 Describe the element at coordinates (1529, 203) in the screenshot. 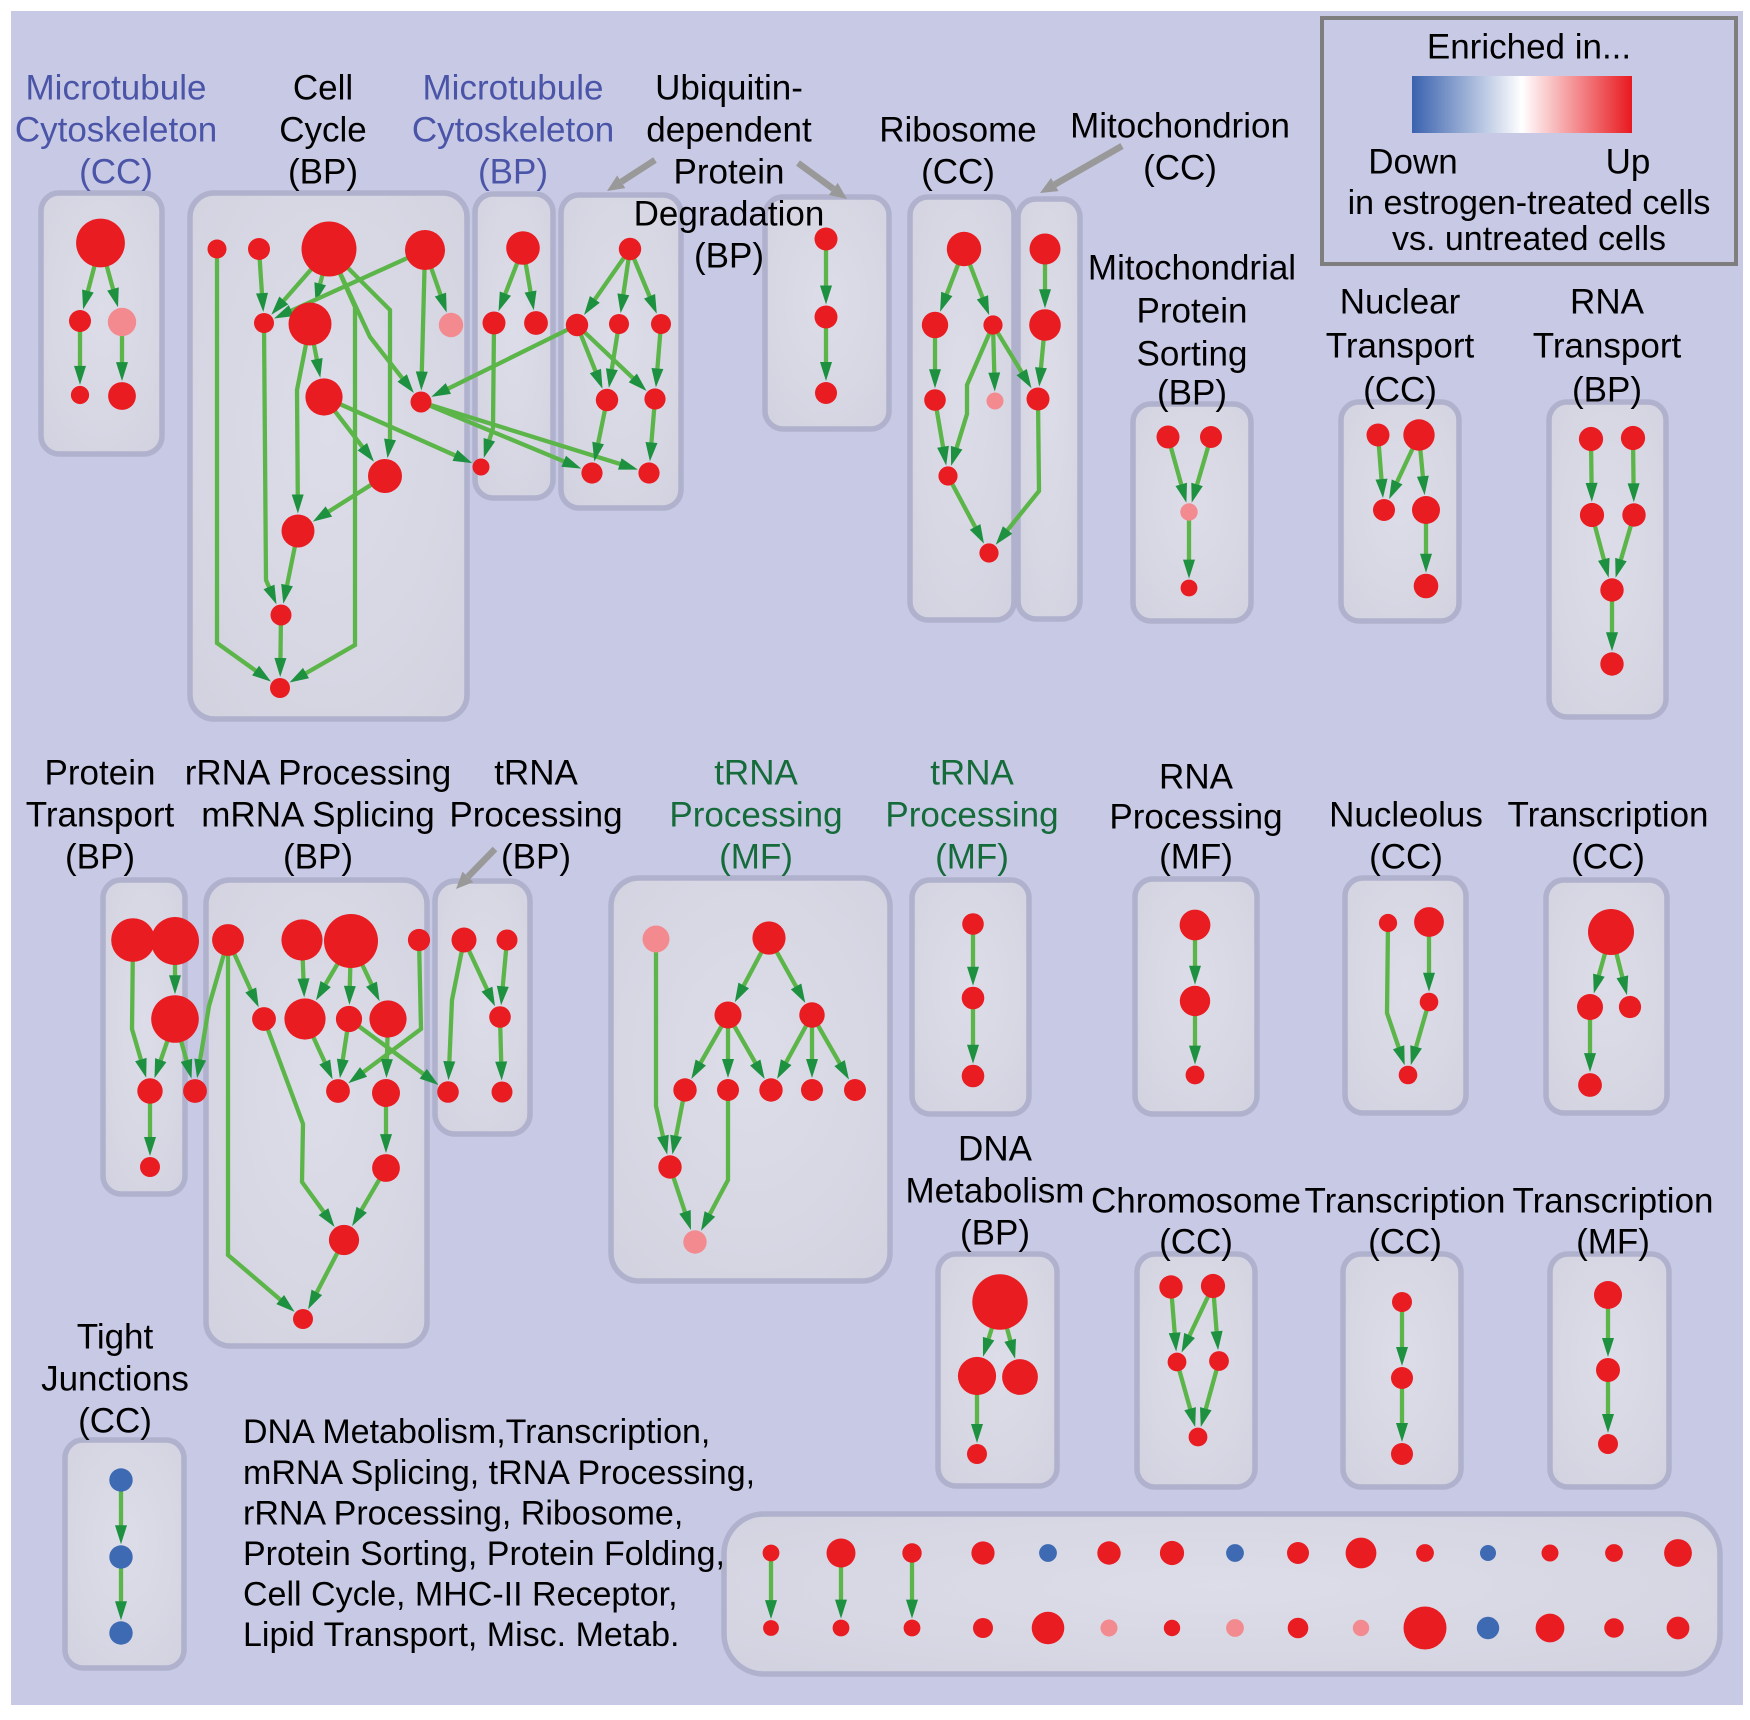

I see `svg-text: in estrogen-treated cells` at that location.